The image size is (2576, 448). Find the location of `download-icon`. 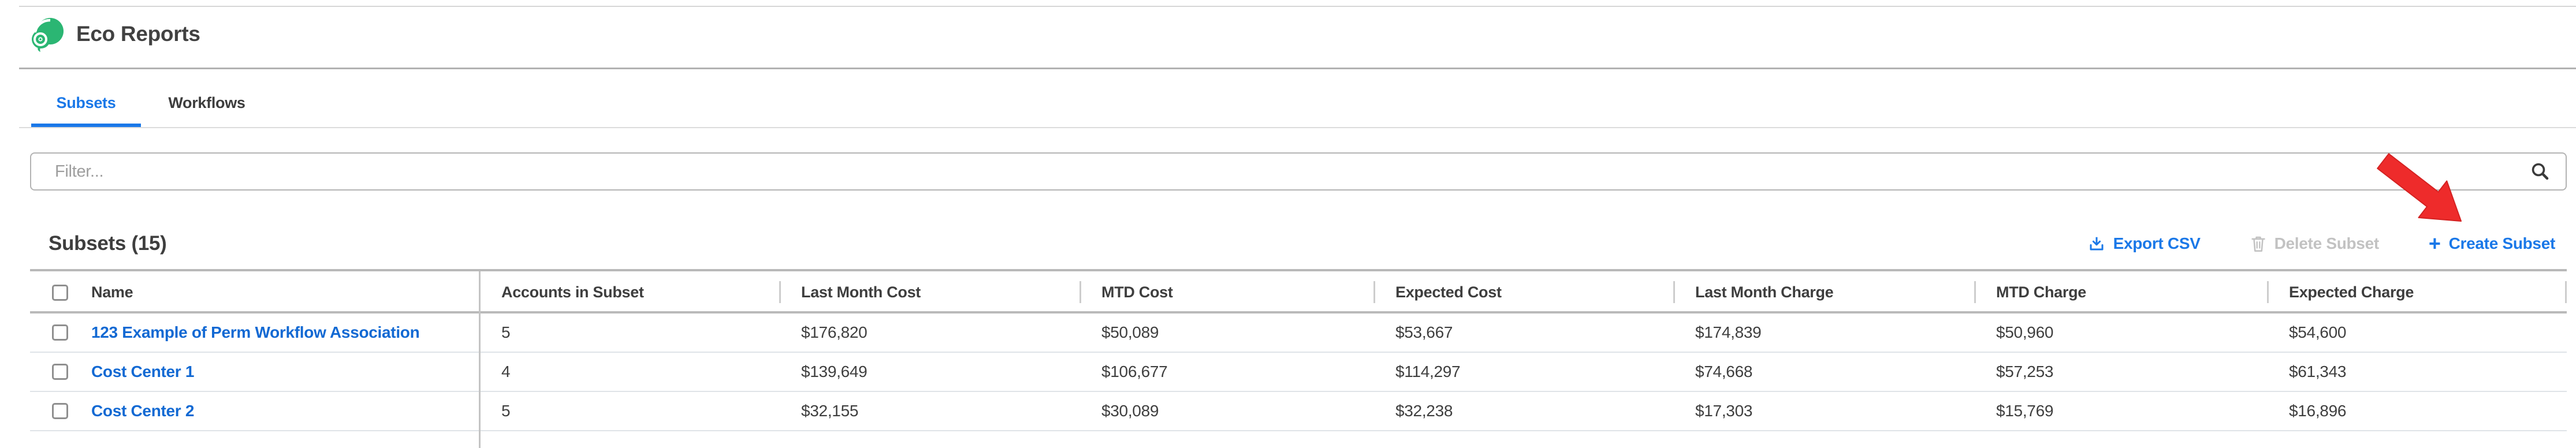

download-icon is located at coordinates (2097, 244).